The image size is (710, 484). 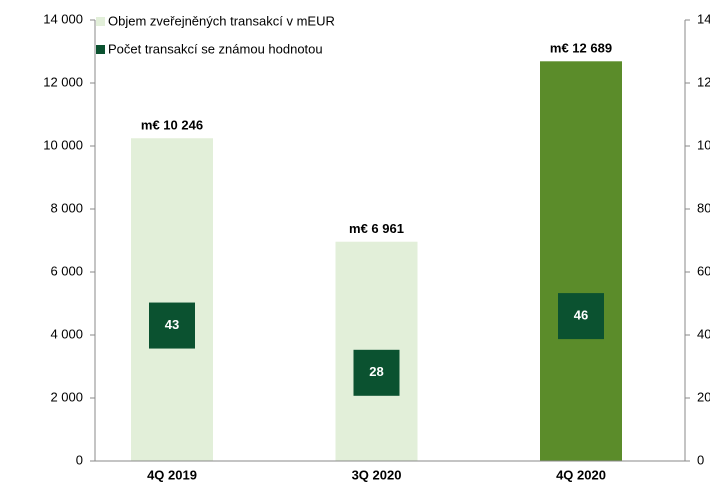 What do you see at coordinates (703, 144) in the screenshot?
I see `y2-tick-label: 100` at bounding box center [703, 144].